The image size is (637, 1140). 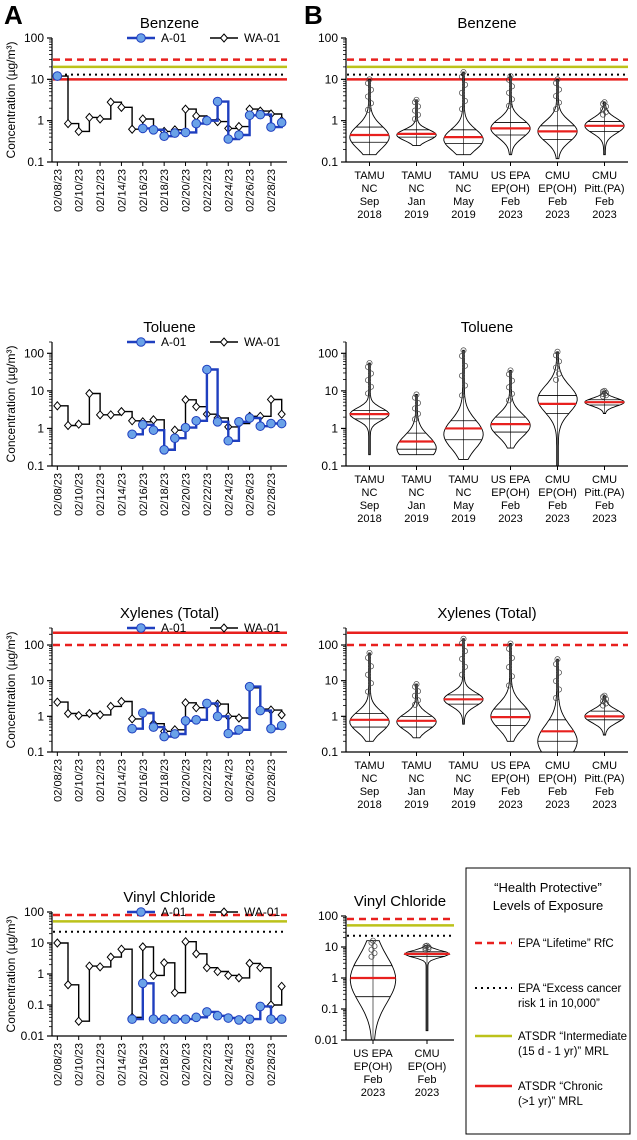 I want to click on legend-label-epa-cancer: risk 1 in 10,000”, so click(x=559, y=1004).